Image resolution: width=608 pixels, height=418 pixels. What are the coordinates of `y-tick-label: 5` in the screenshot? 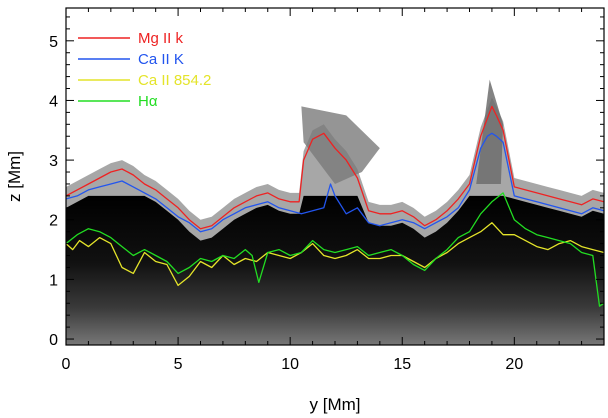 It's located at (53, 42).